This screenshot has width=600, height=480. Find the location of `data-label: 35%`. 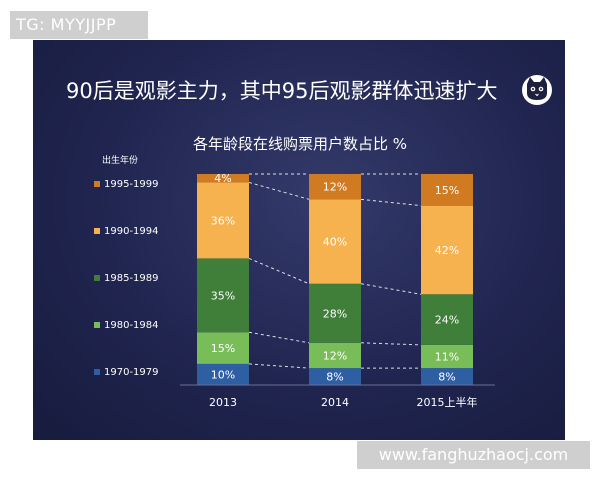

data-label: 35% is located at coordinates (223, 295).